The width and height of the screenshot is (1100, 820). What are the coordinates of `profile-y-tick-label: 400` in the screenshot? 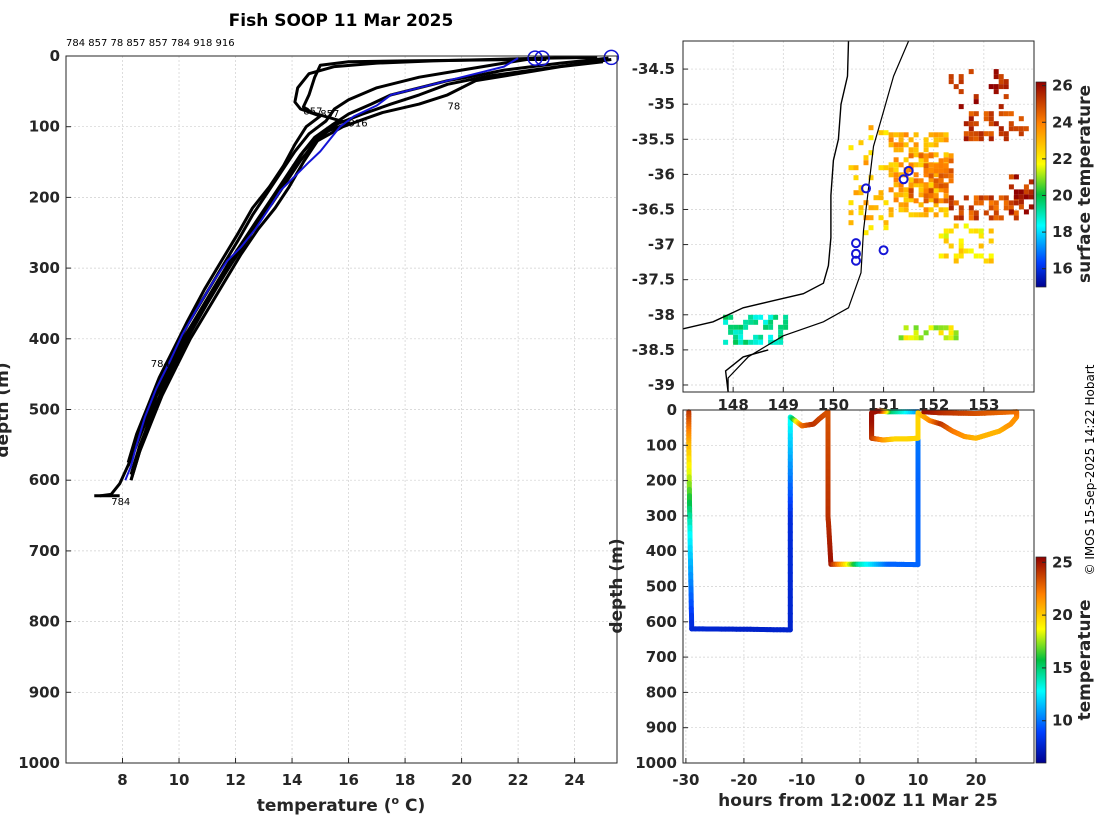 It's located at (44, 339).